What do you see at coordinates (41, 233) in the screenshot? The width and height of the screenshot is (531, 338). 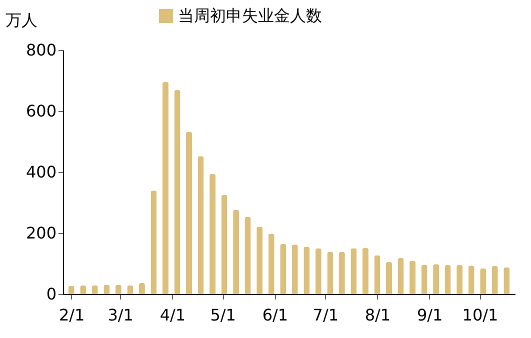 I see `y-tick-label: 200` at bounding box center [41, 233].